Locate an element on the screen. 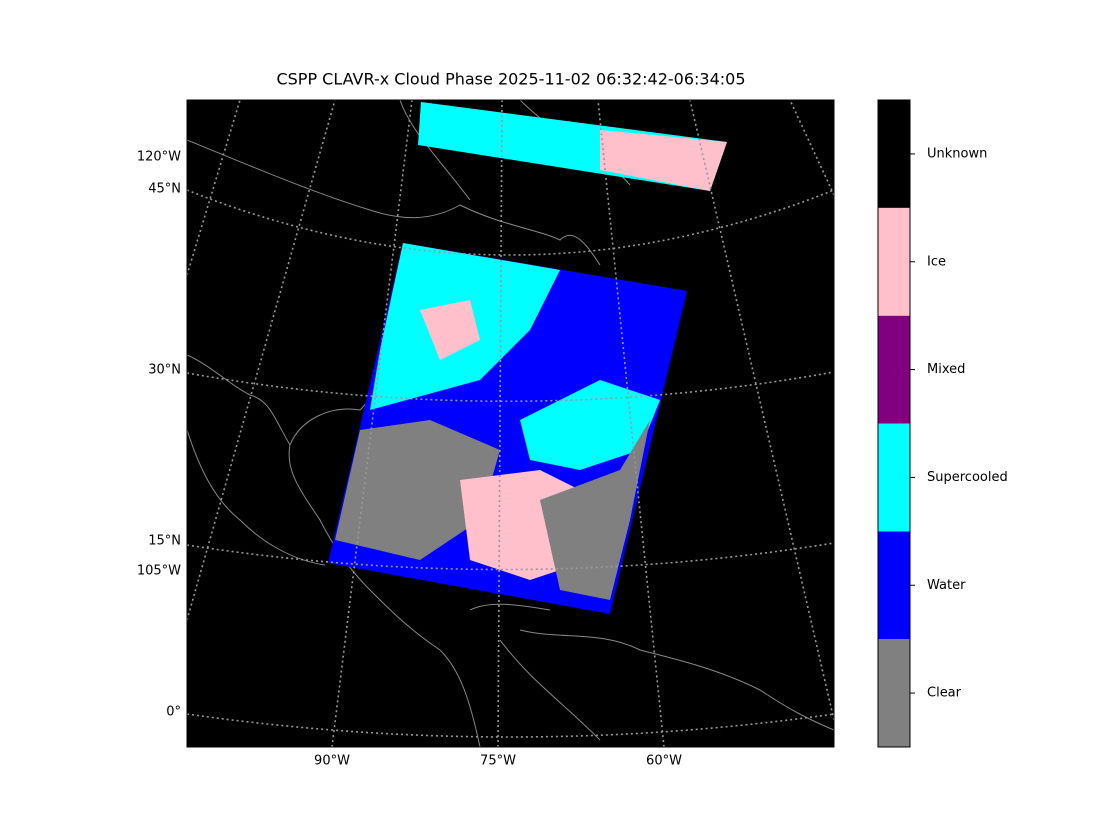 Image resolution: width=1120 pixels, height=840 pixels. colorbar-label: Supercooled is located at coordinates (967, 477).